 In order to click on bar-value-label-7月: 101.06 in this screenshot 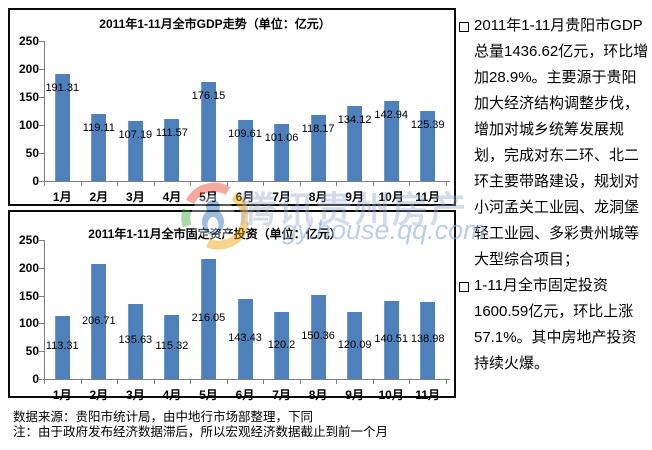, I will do `click(281, 138)`.